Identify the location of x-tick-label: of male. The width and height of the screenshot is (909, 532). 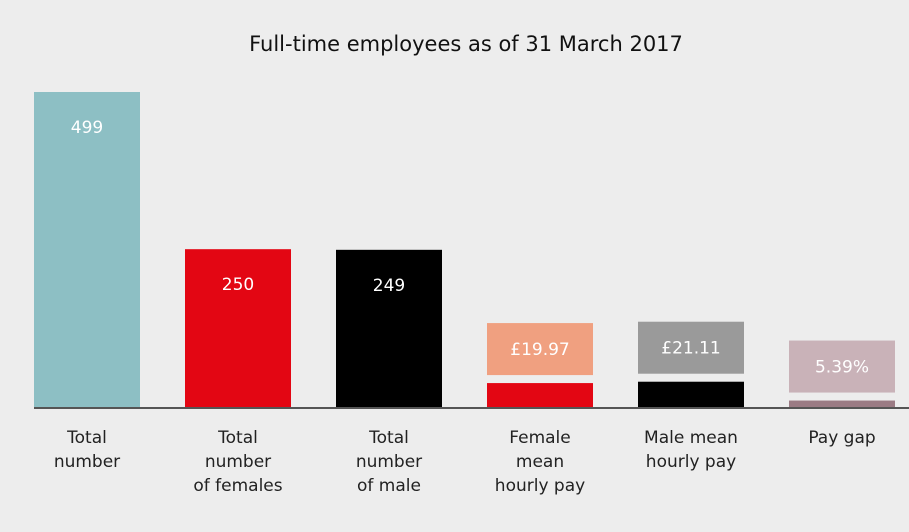
(389, 486).